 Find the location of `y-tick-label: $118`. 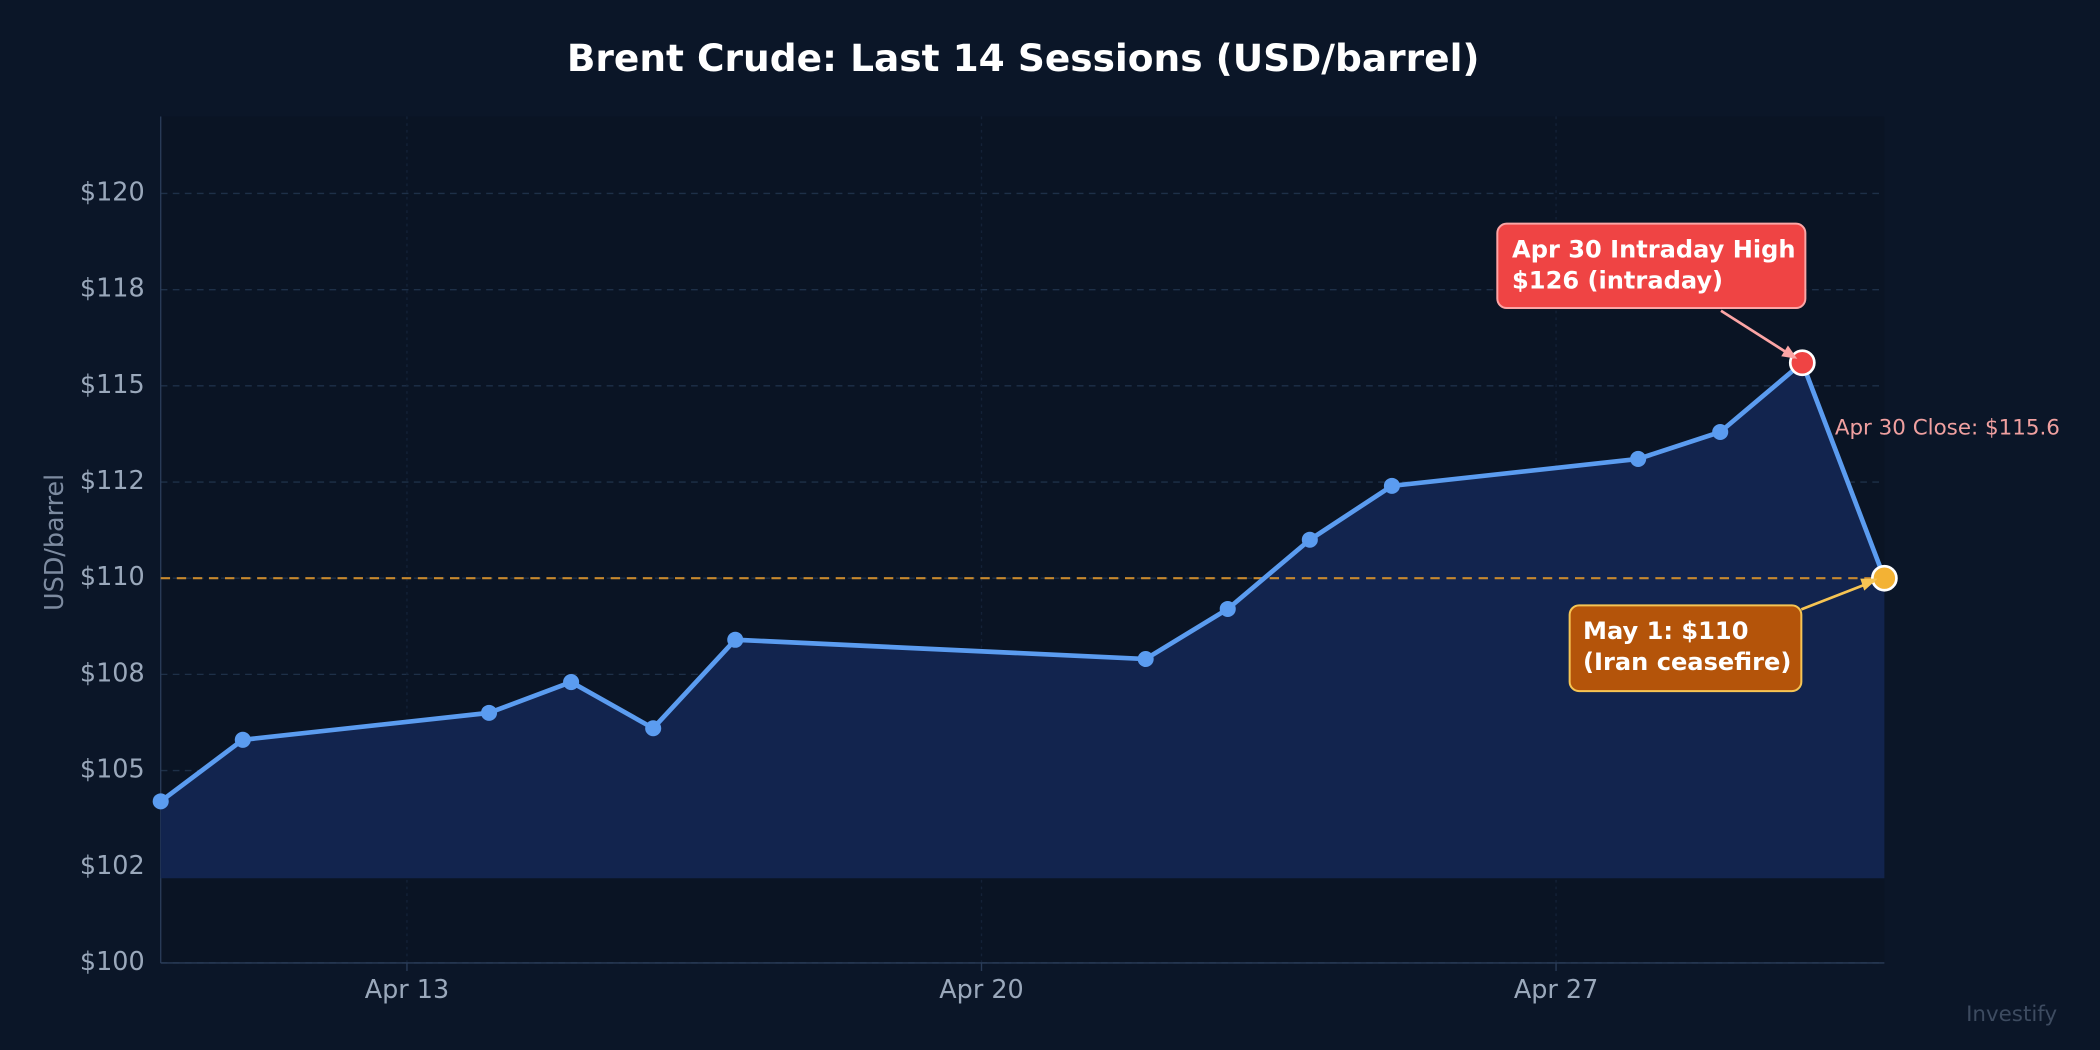

y-tick-label: $118 is located at coordinates (112, 288).